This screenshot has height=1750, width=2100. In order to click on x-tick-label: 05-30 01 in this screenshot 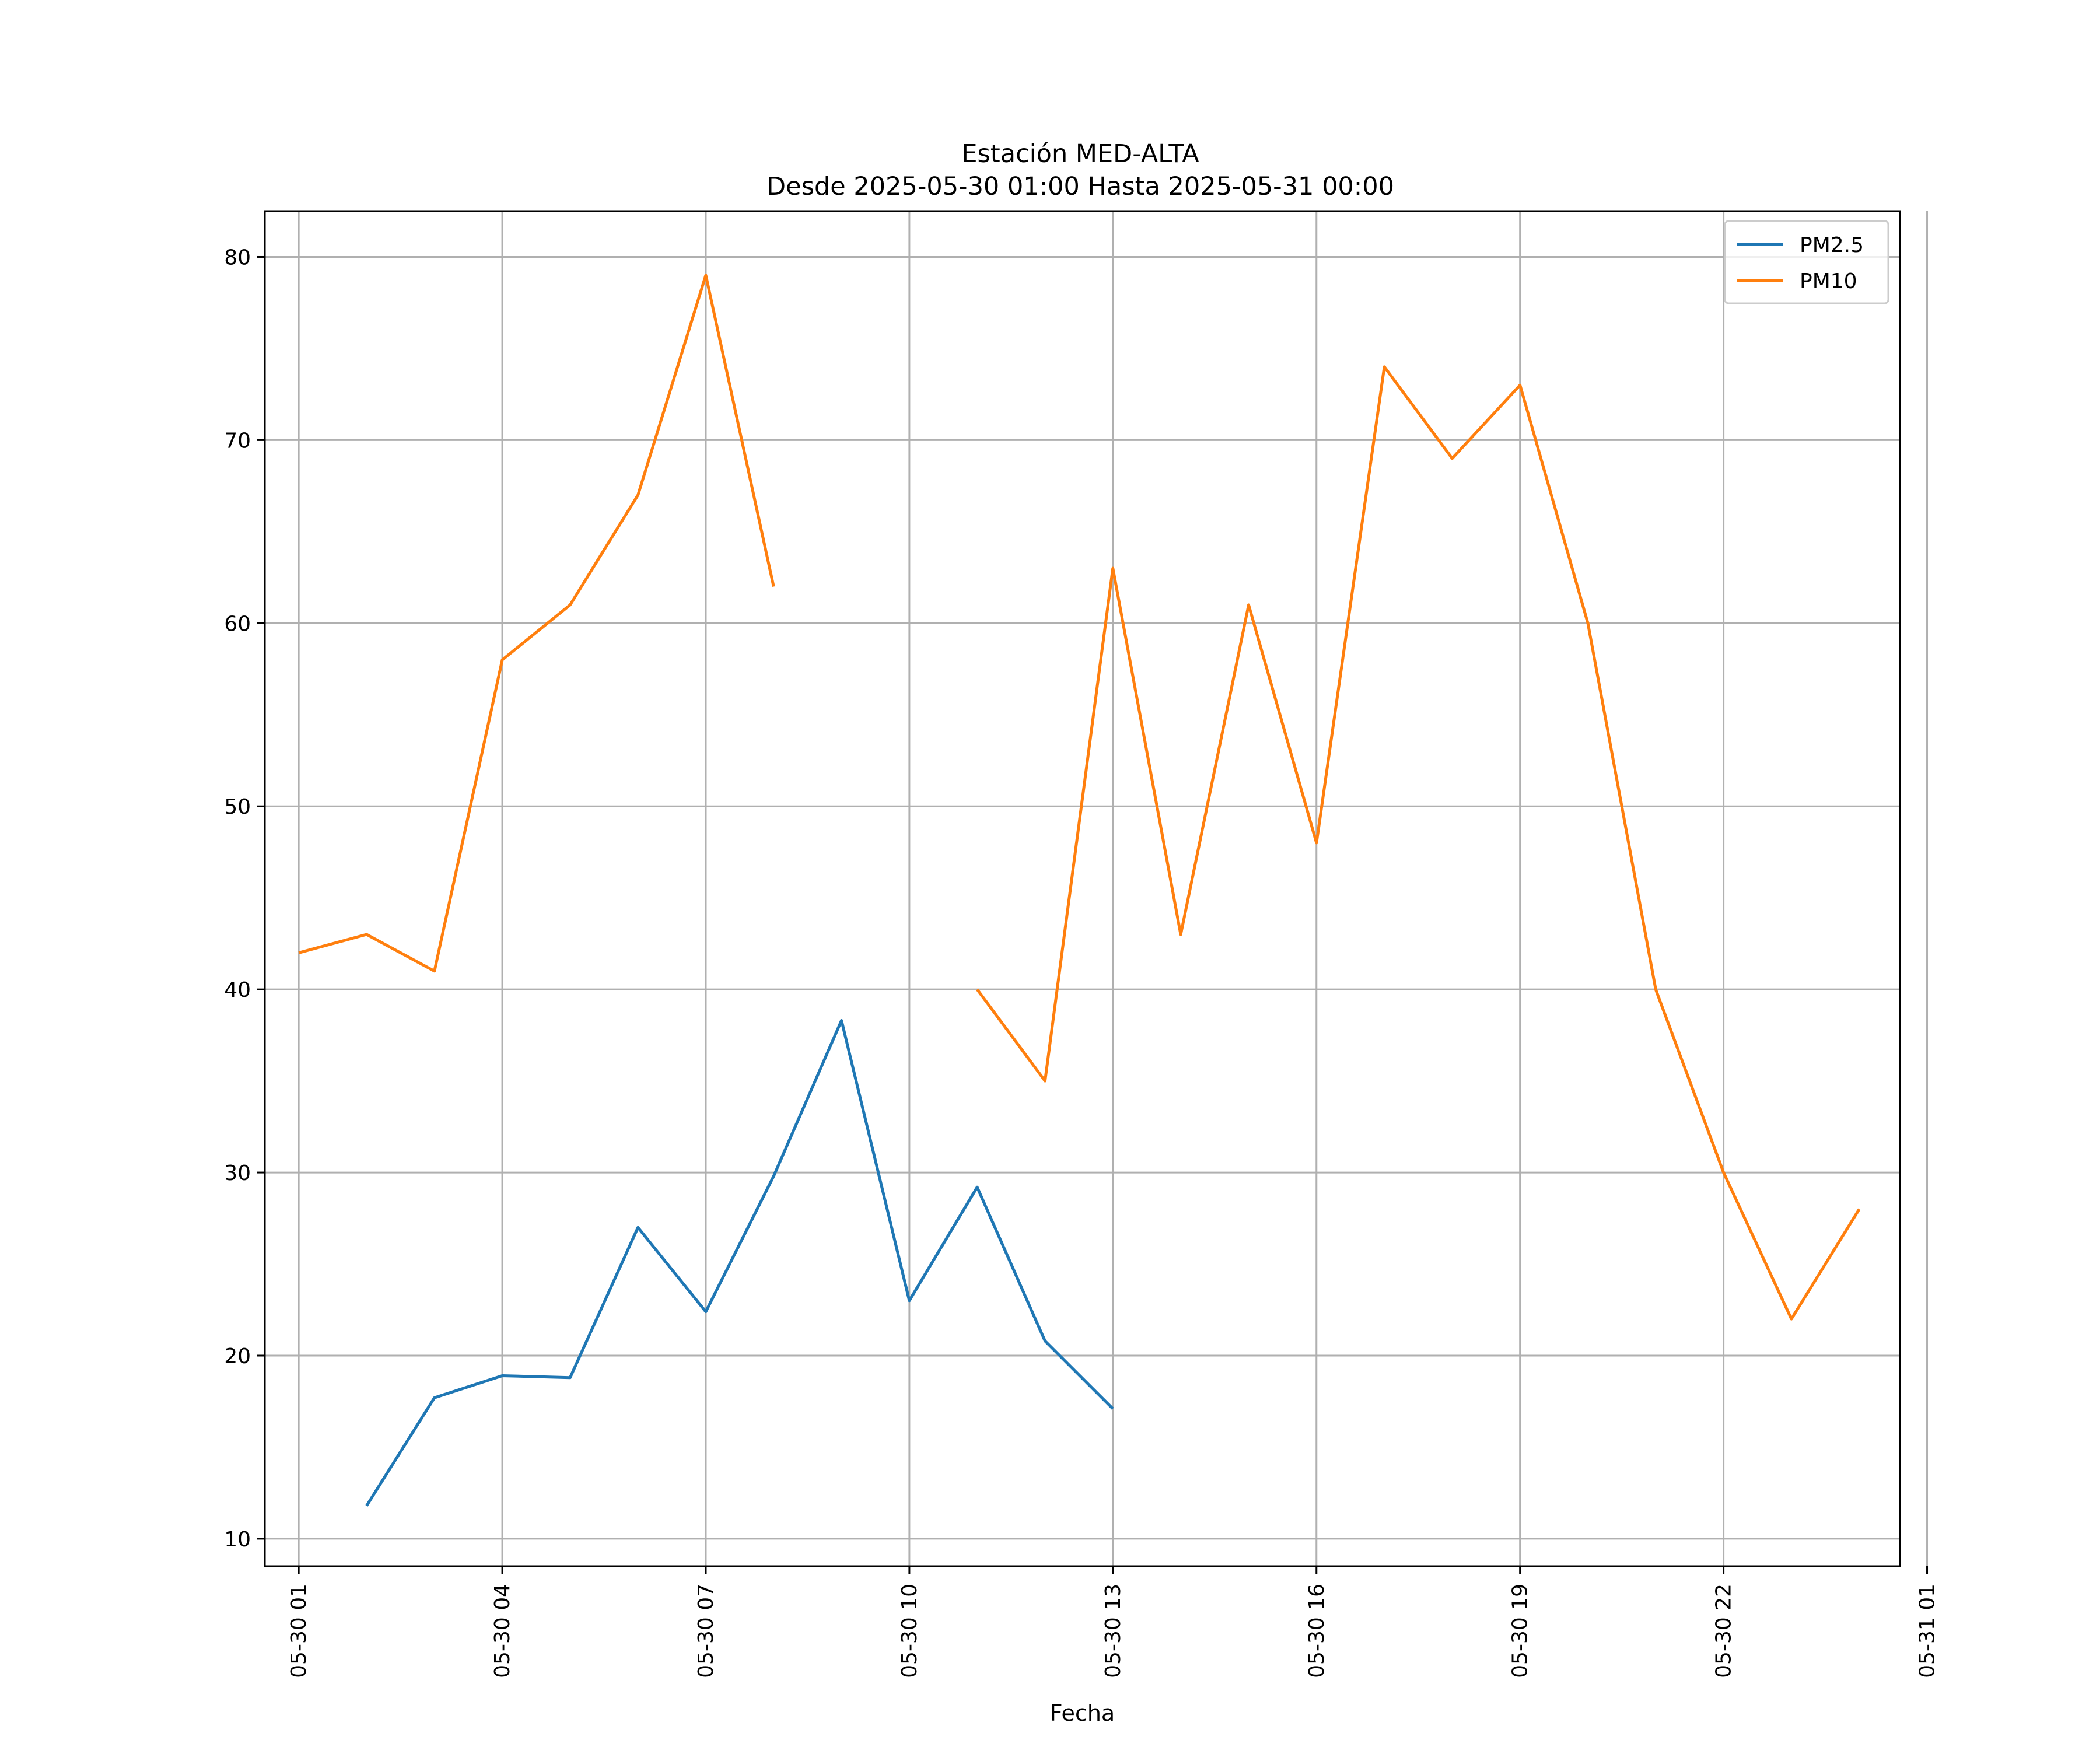, I will do `click(299, 1631)`.